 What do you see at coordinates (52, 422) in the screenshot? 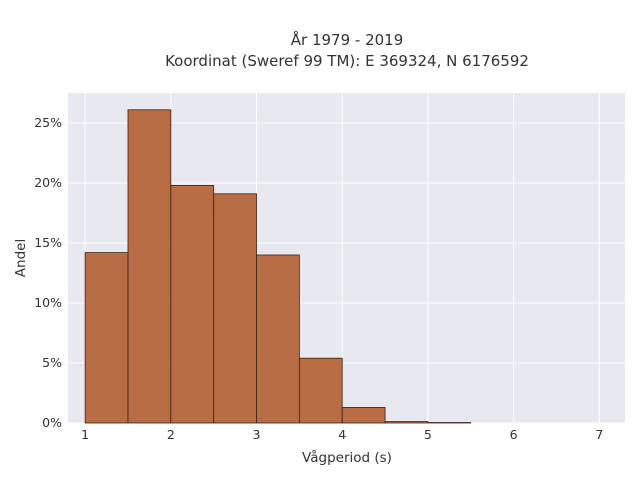
I see `y-tick-label: 0%` at bounding box center [52, 422].